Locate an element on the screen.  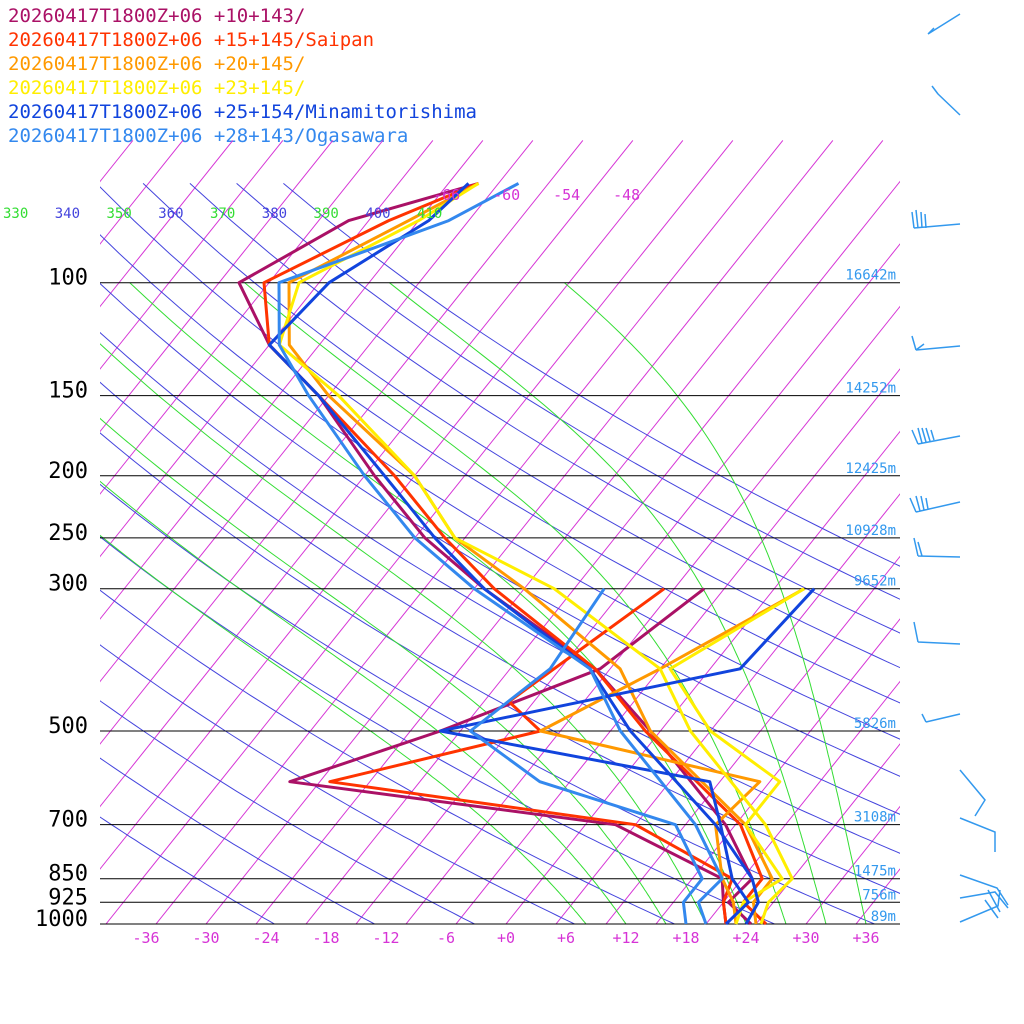
height-label: 12425m is located at coordinates (870, 469).